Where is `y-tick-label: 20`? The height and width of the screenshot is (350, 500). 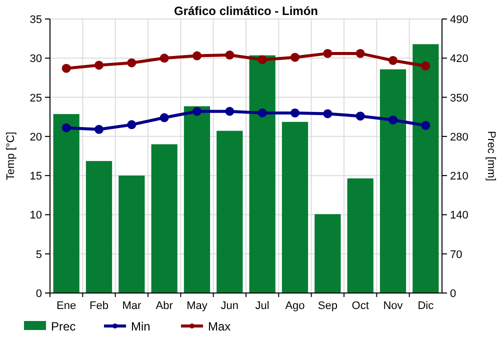
y-tick-label: 20 is located at coordinates (36, 137).